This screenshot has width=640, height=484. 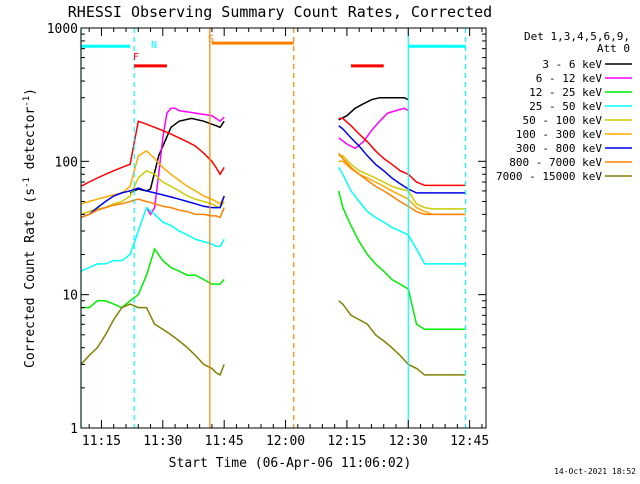 What do you see at coordinates (154, 45) in the screenshot?
I see `flag-label-n: N` at bounding box center [154, 45].